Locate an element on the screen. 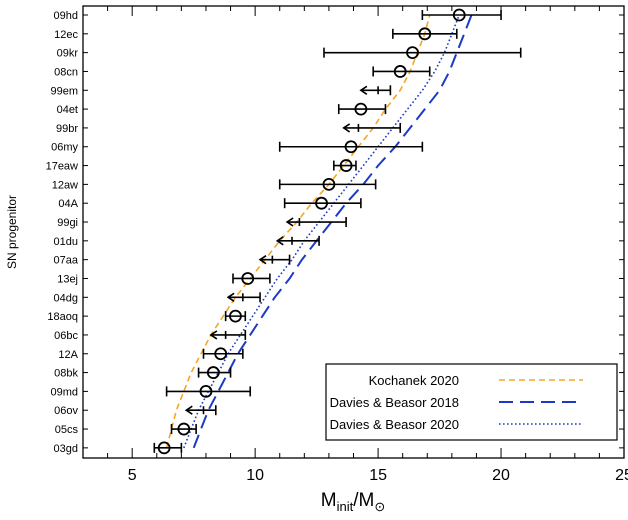  point-05cs is located at coordinates (183, 429).